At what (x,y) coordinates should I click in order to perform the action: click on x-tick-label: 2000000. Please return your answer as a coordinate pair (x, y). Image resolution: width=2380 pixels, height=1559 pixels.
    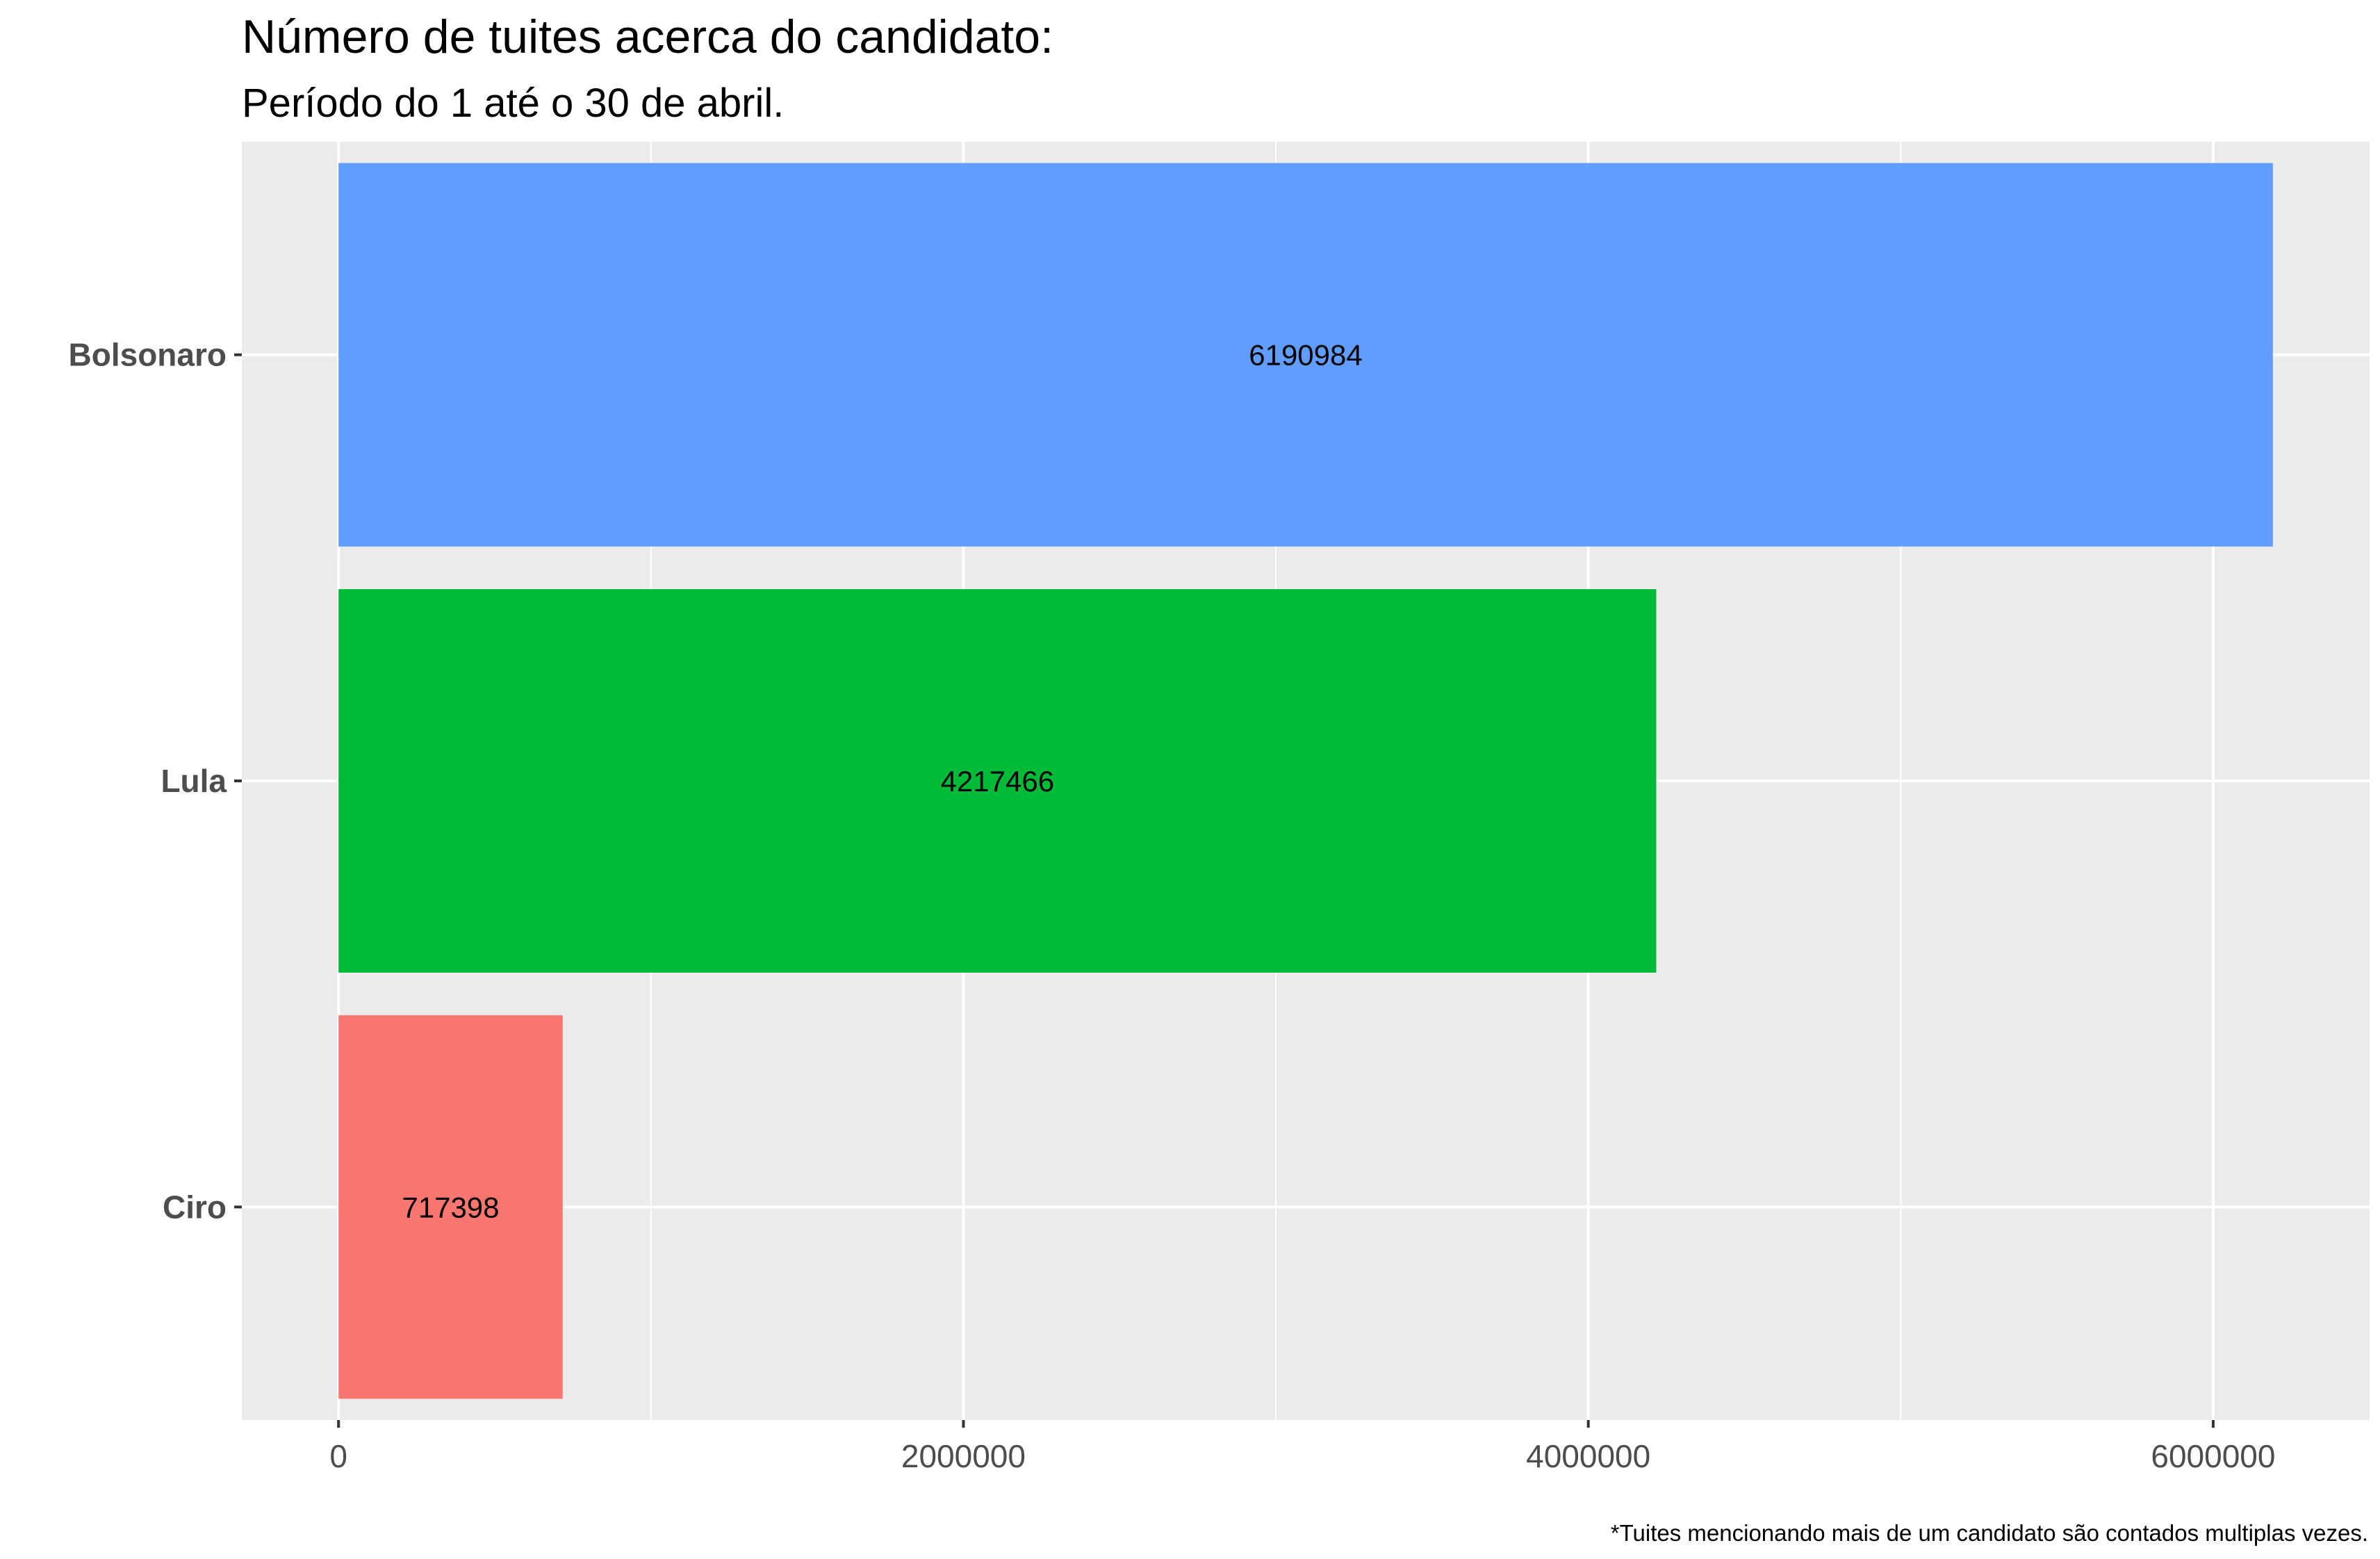
    Looking at the image, I should click on (963, 1456).